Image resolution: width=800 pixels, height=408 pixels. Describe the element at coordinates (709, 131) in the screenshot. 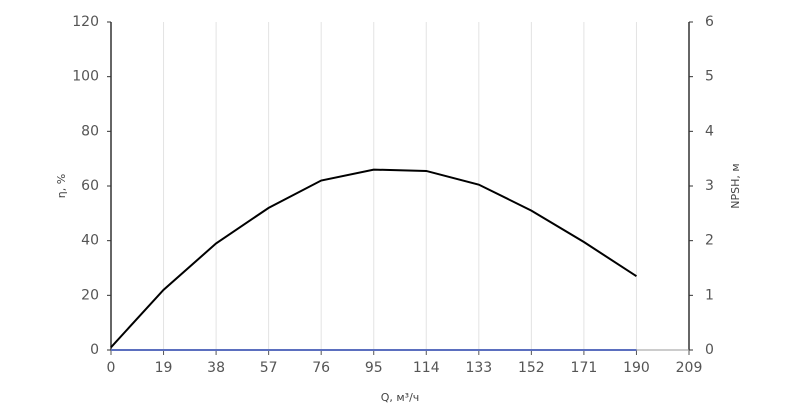

I see `y2-tick-label: 4` at that location.